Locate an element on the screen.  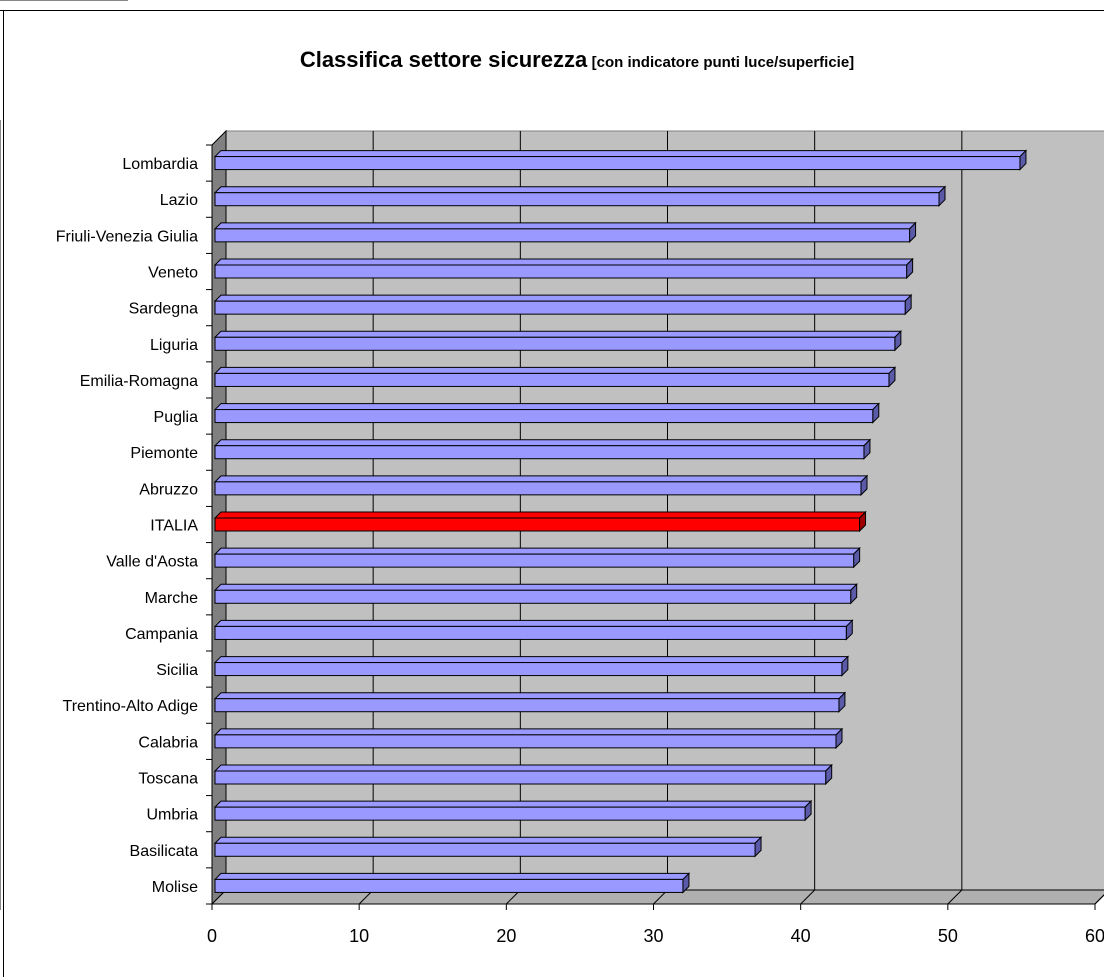
category-label: Sardegna is located at coordinates (163, 309).